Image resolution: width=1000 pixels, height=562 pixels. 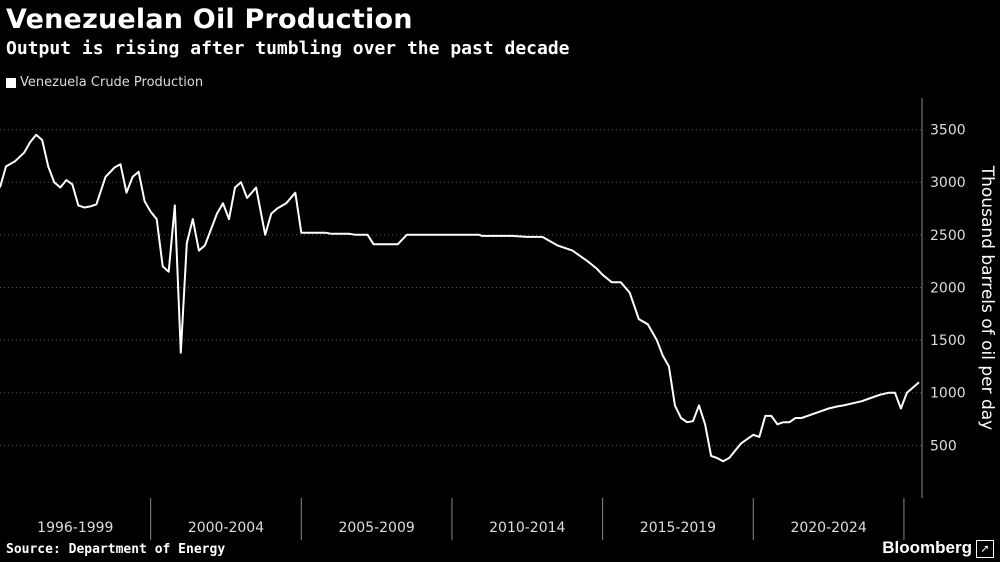 What do you see at coordinates (11, 82) in the screenshot?
I see `legend-swatch` at bounding box center [11, 82].